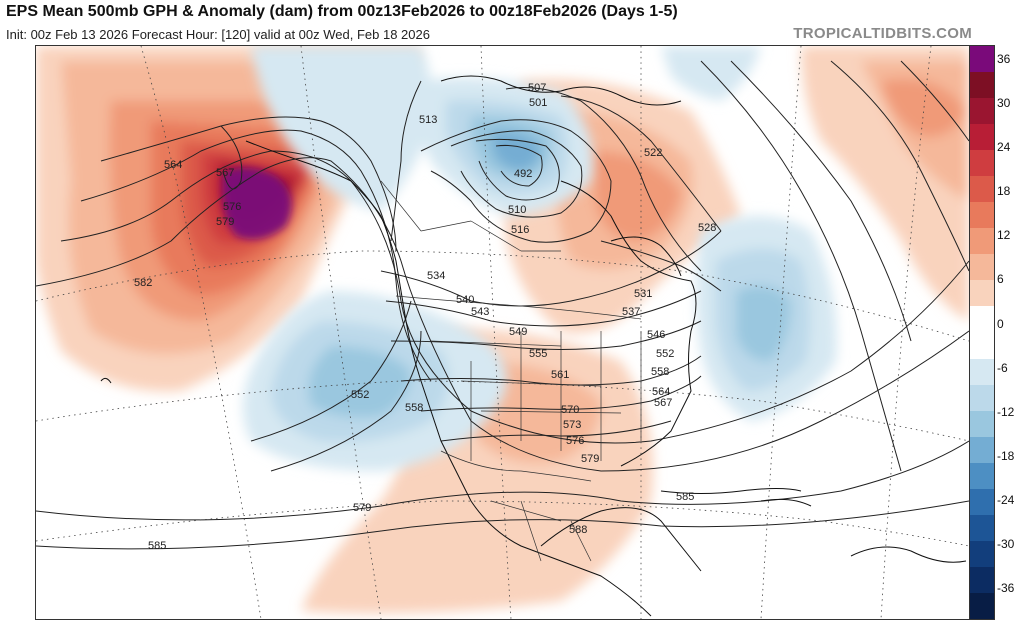 The image size is (1024, 638). Describe the element at coordinates (173, 165) in the screenshot. I see `contour-label-564: 564` at that location.